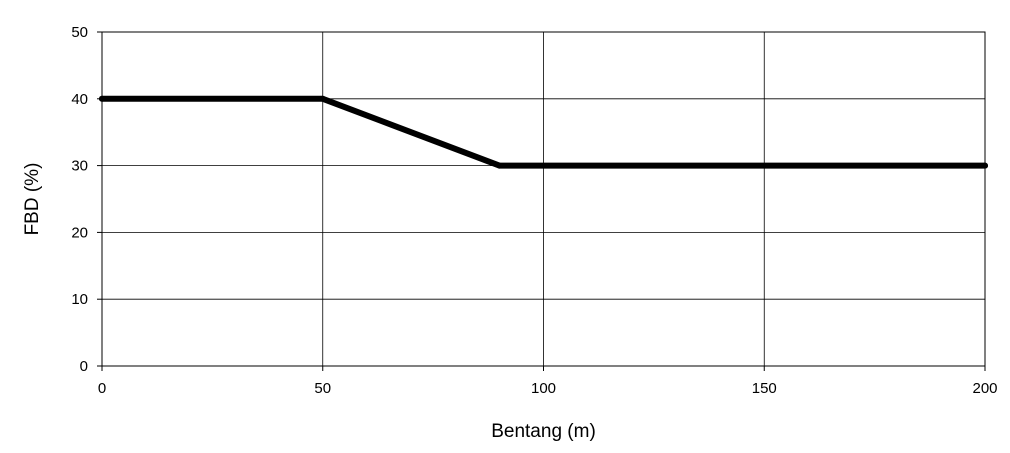 This screenshot has height=453, width=1010. I want to click on y-tick-label: 20, so click(79, 232).